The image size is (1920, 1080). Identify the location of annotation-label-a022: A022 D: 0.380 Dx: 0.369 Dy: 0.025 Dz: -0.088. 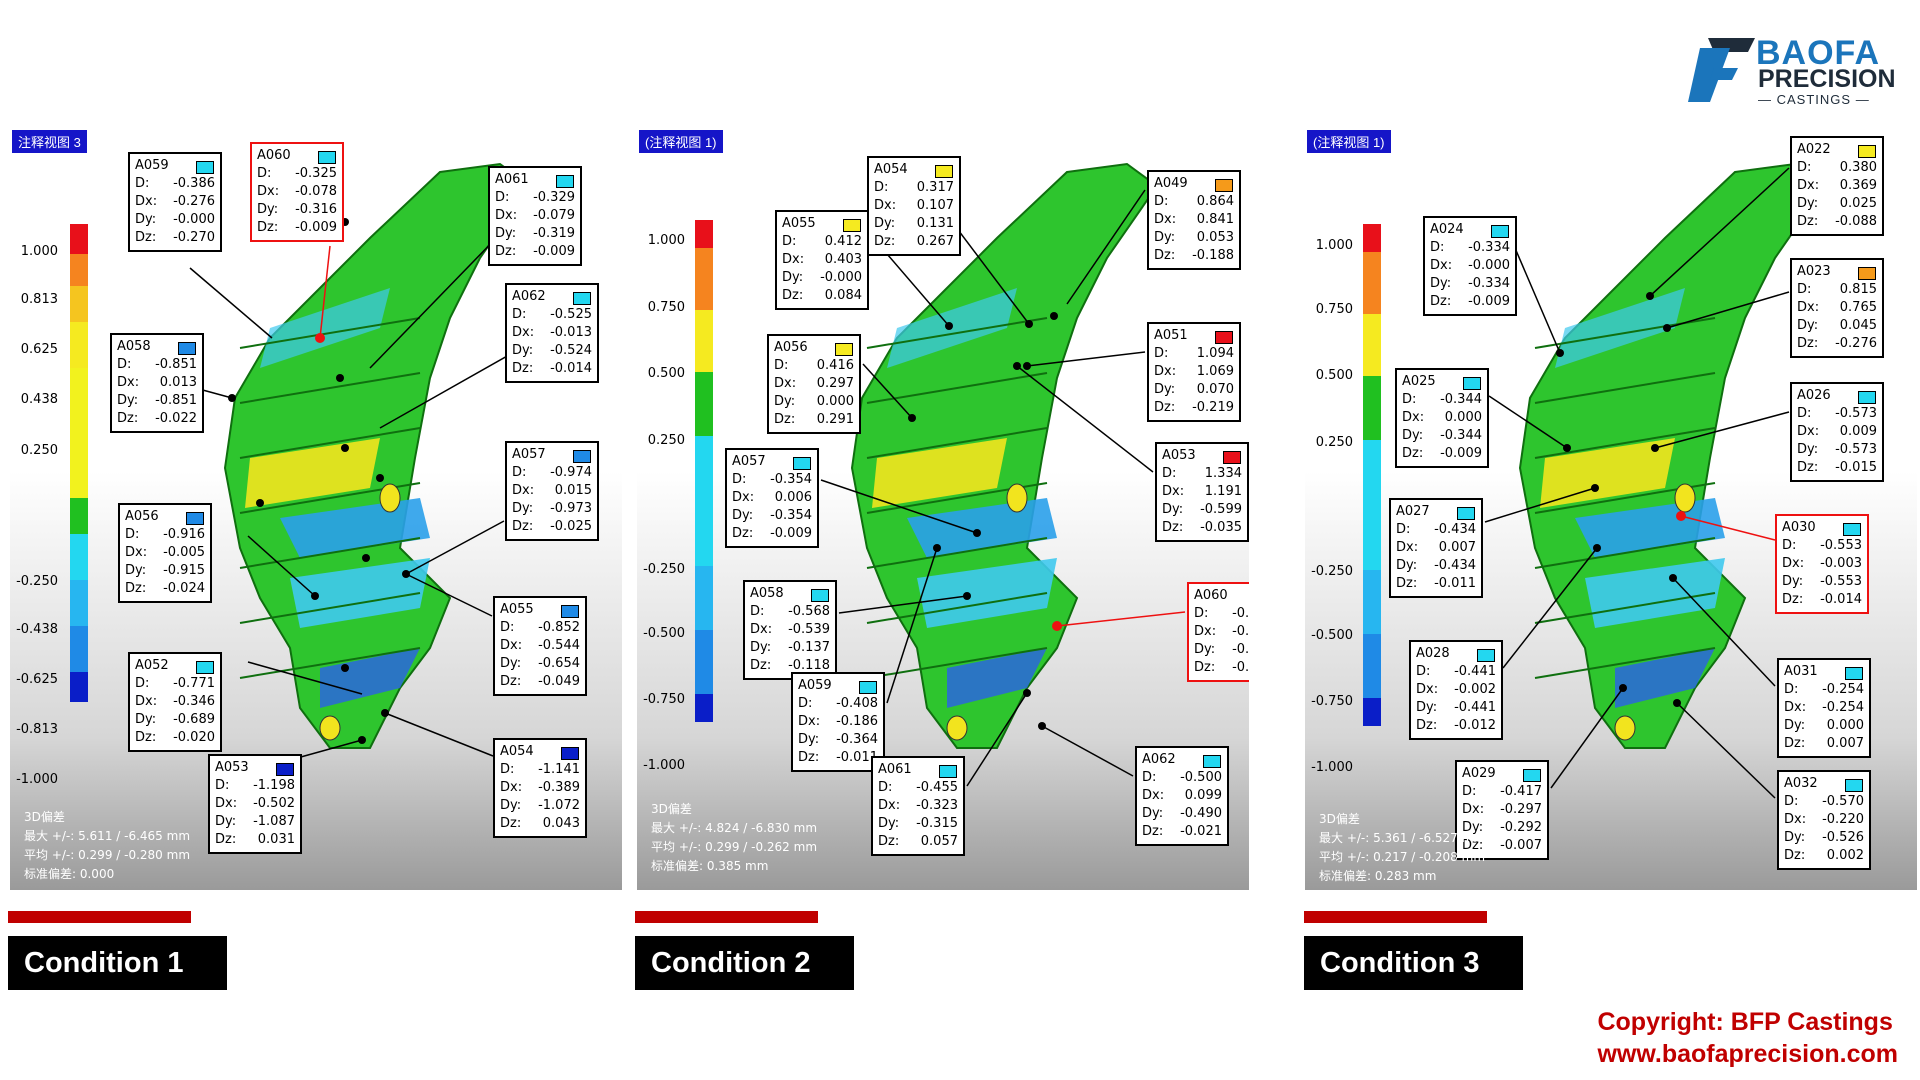
(1837, 186).